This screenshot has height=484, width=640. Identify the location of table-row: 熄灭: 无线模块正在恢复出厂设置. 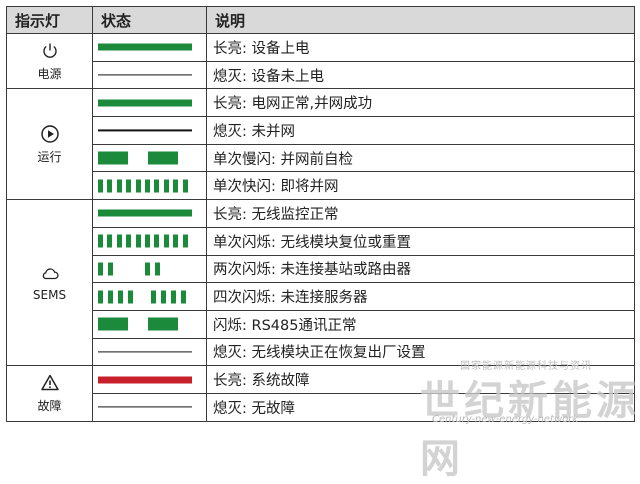
(321, 352).